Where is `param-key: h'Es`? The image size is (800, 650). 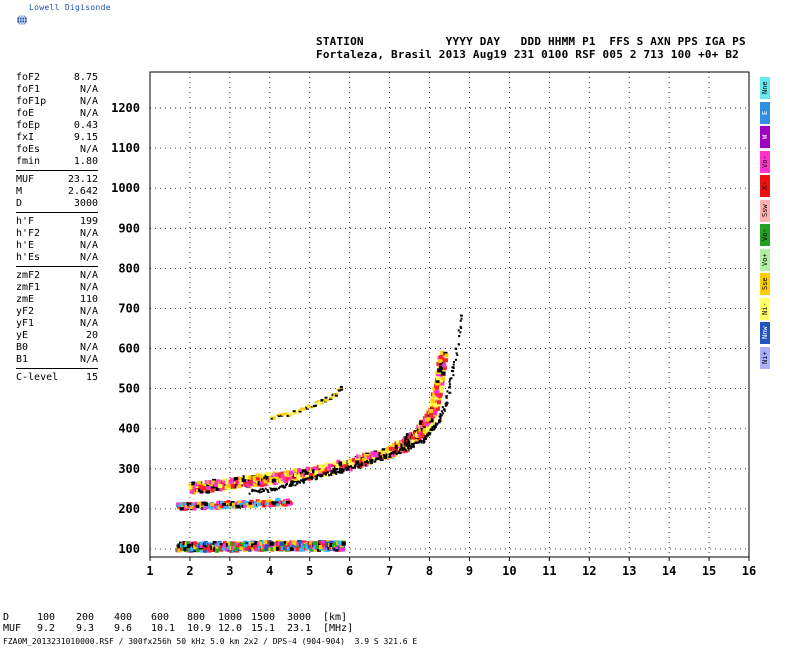
param-key: h'Es is located at coordinates (28, 257).